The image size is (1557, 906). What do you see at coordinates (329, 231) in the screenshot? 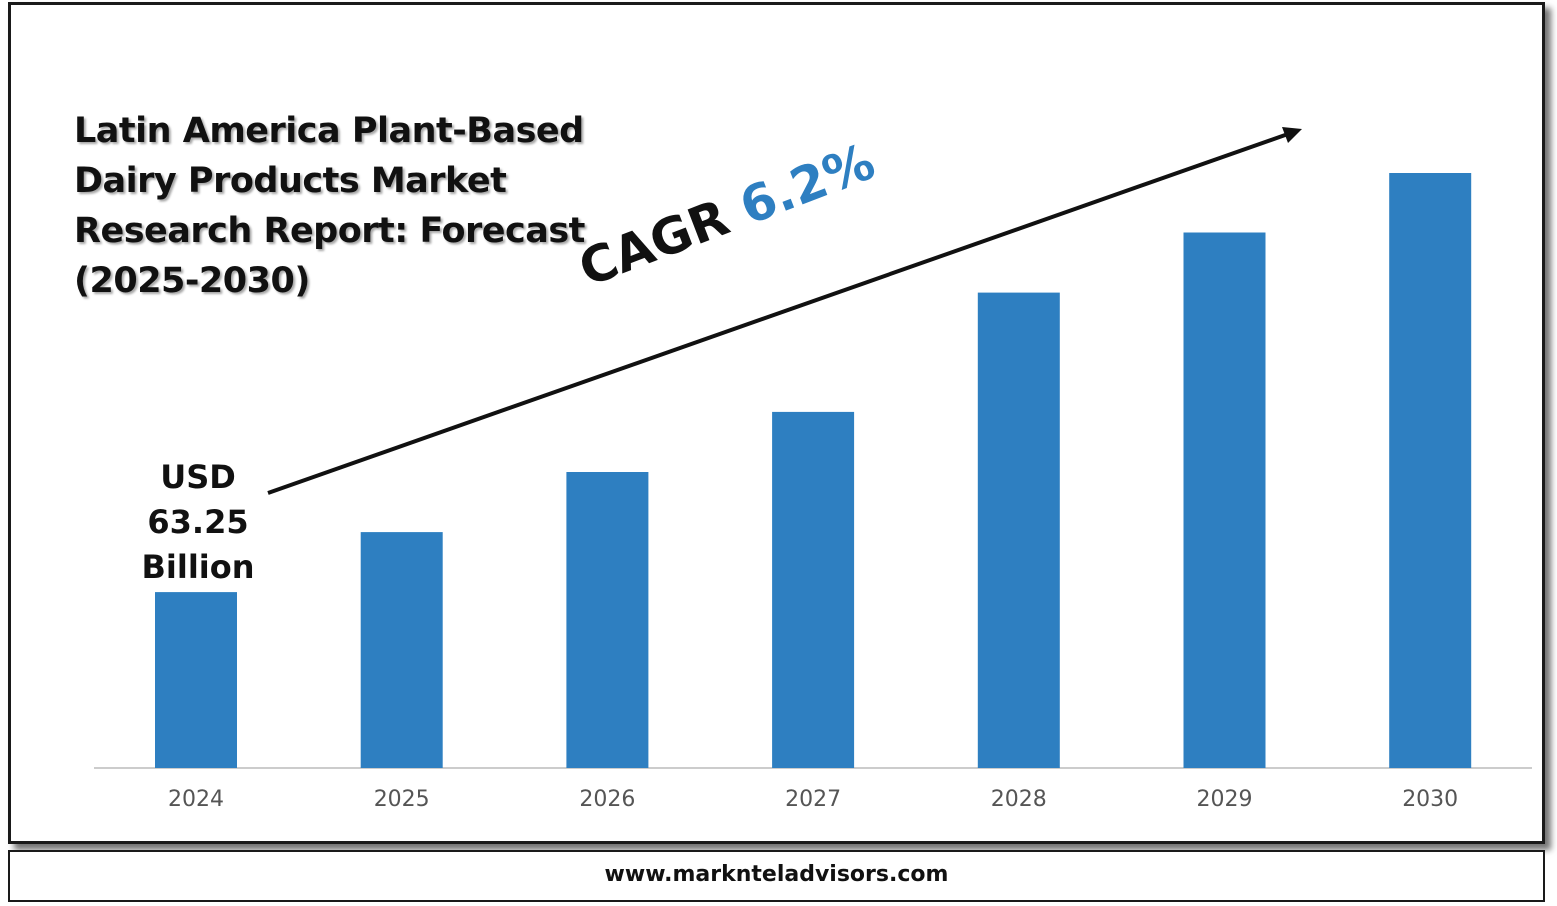
I see `title-line: Research Report: Forecast` at bounding box center [329, 231].